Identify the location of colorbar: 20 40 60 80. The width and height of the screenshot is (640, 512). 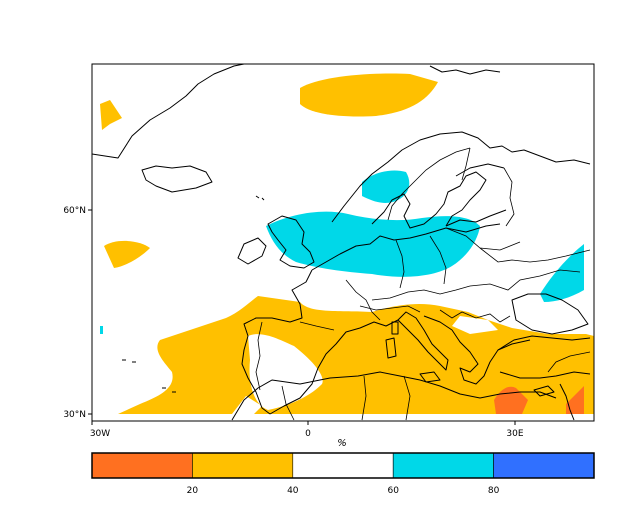
(343, 474).